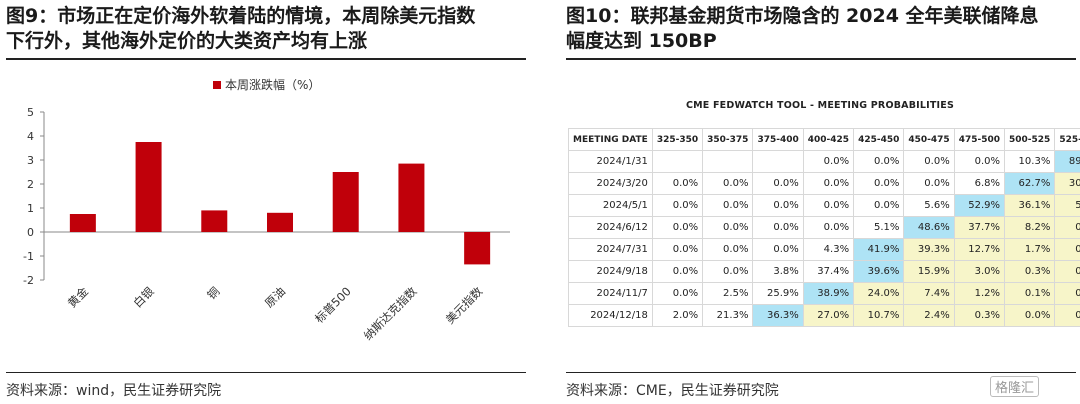  I want to click on y-tick-label: 2, so click(30, 184).